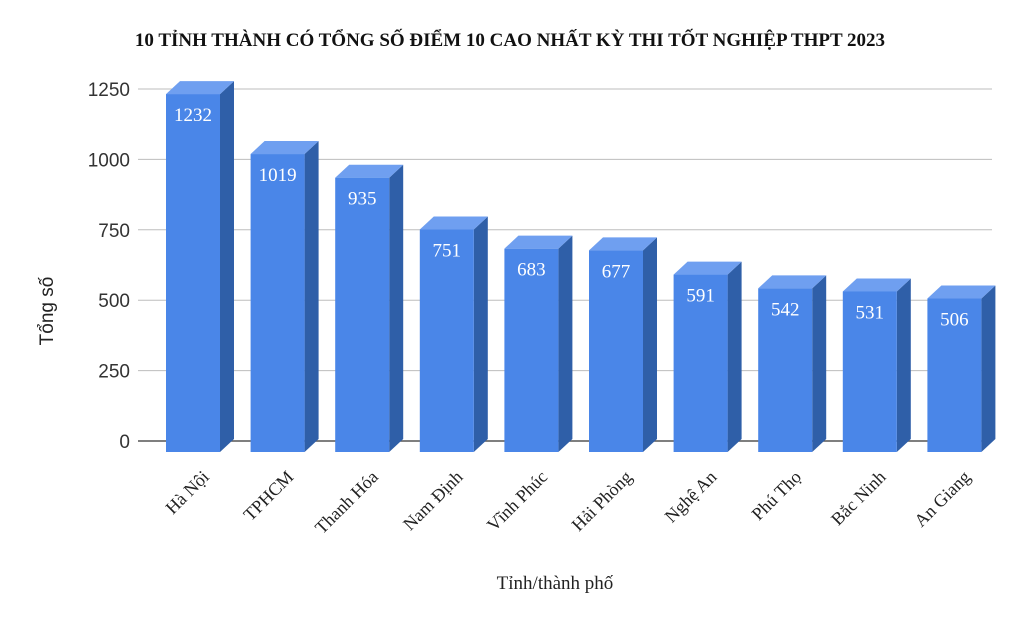  I want to click on x-tick-label: Vĩnh Phúc, so click(517, 501).